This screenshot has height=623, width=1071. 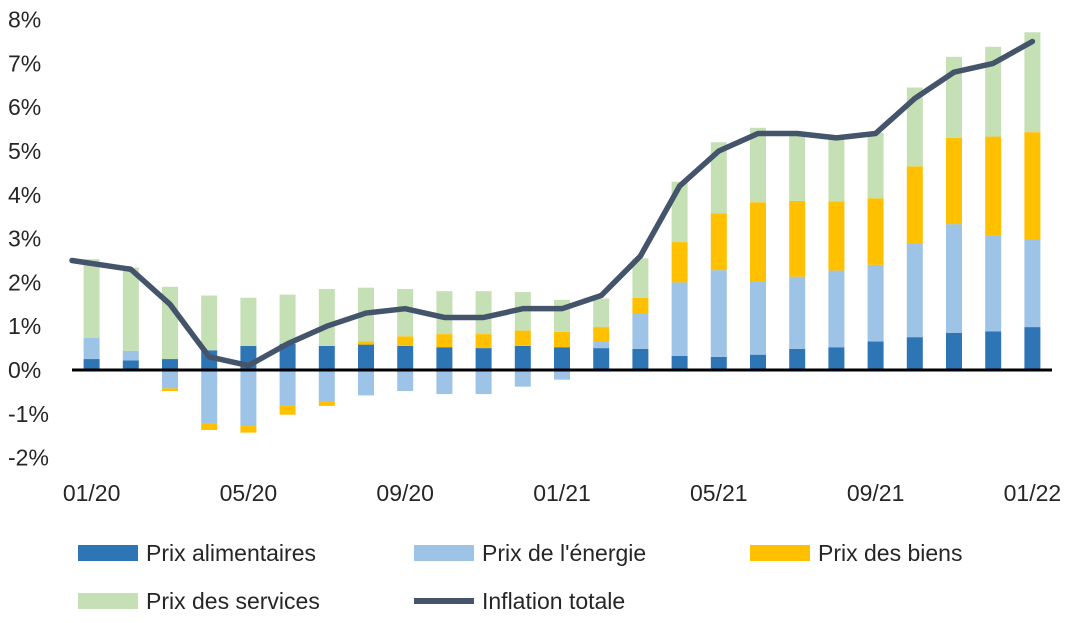 I want to click on y-axis-ticks: 8% 7% 6% 5% 4% 3% 2% 1% 0% -1% -2%, so click(x=28, y=239).